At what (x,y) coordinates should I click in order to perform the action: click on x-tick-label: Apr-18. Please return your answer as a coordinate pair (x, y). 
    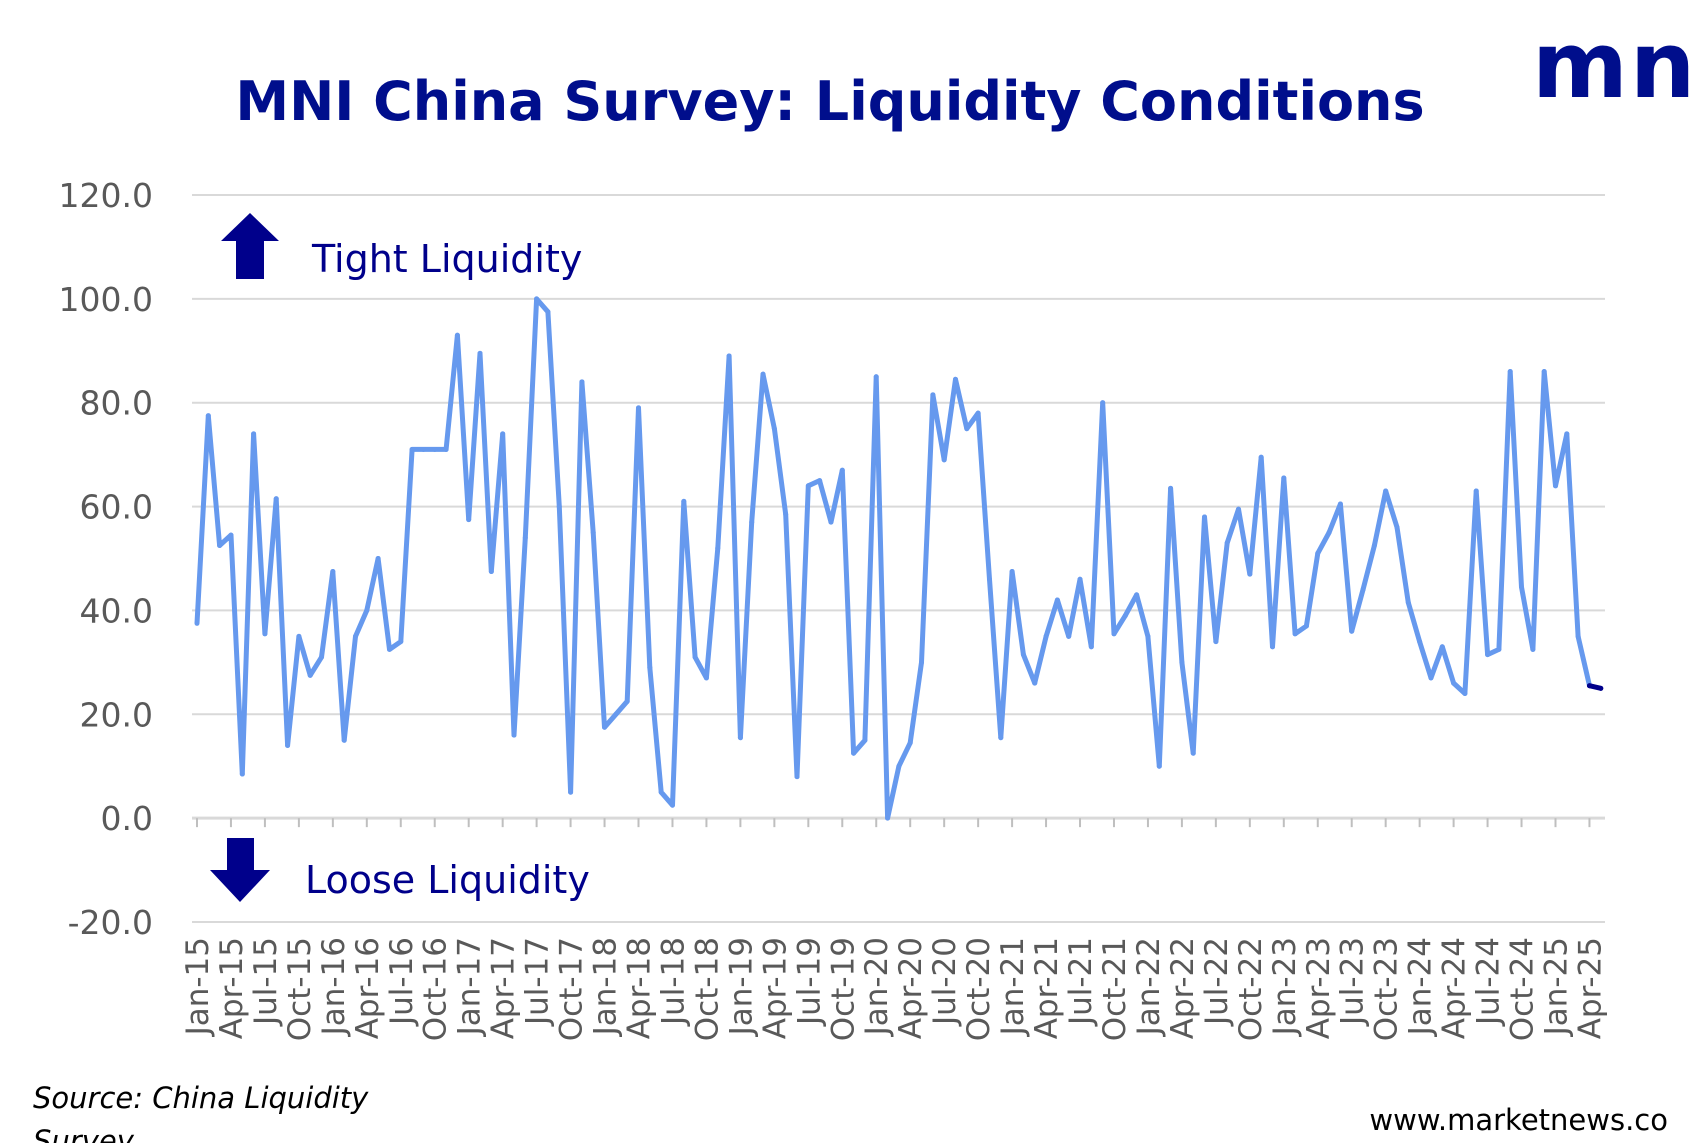
    Looking at the image, I should click on (640, 988).